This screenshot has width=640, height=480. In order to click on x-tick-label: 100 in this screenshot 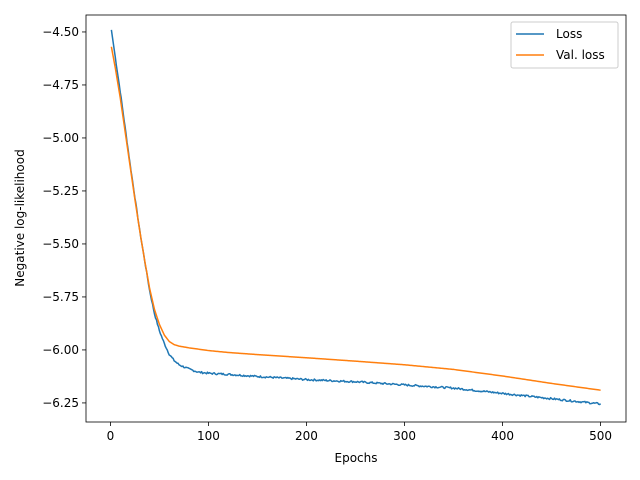, I will do `click(208, 436)`.